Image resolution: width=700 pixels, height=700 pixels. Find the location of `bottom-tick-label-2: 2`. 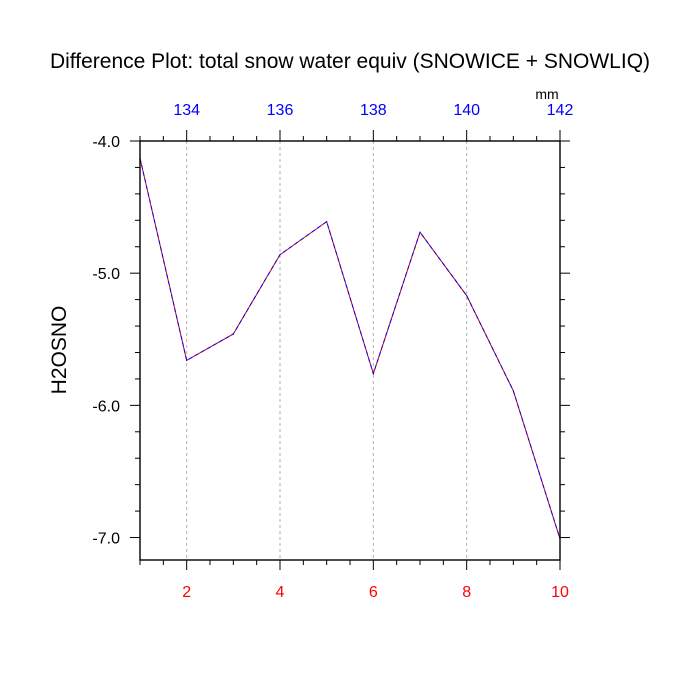

bottom-tick-label-2: 2 is located at coordinates (186, 592).